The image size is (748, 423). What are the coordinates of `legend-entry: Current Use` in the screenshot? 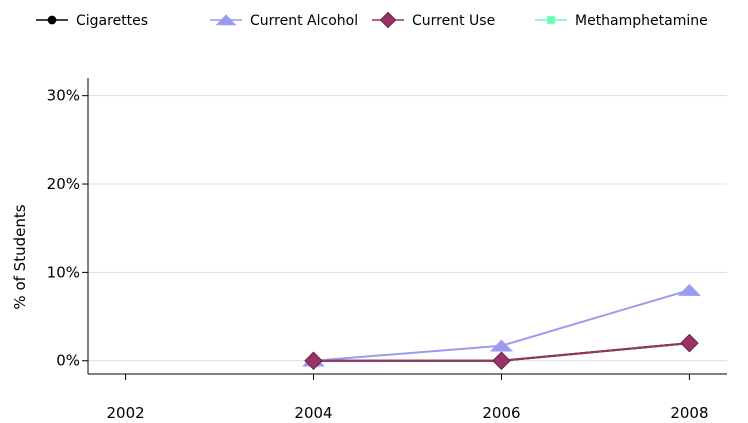 It's located at (433, 20).